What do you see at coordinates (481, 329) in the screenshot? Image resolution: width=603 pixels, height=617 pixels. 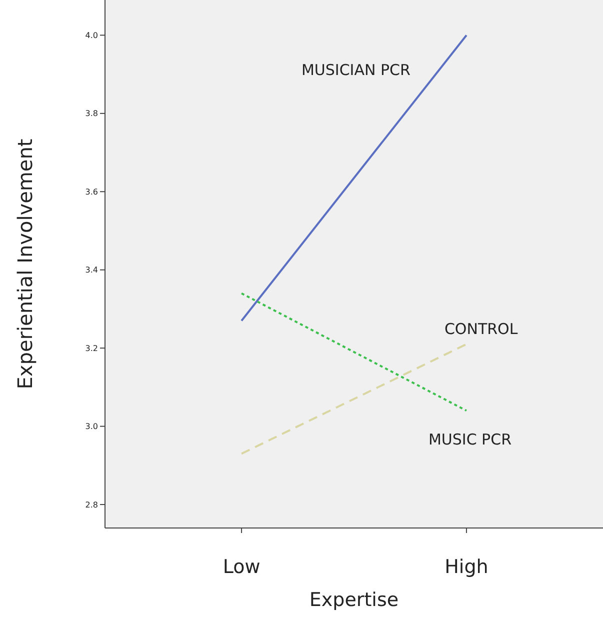 I see `series-label: CONTROL` at bounding box center [481, 329].